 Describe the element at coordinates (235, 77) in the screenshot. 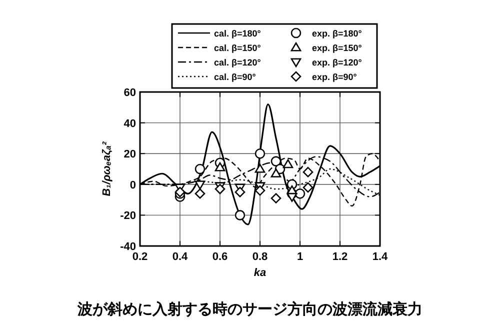

I see `legend-label: cal. β=90°` at that location.